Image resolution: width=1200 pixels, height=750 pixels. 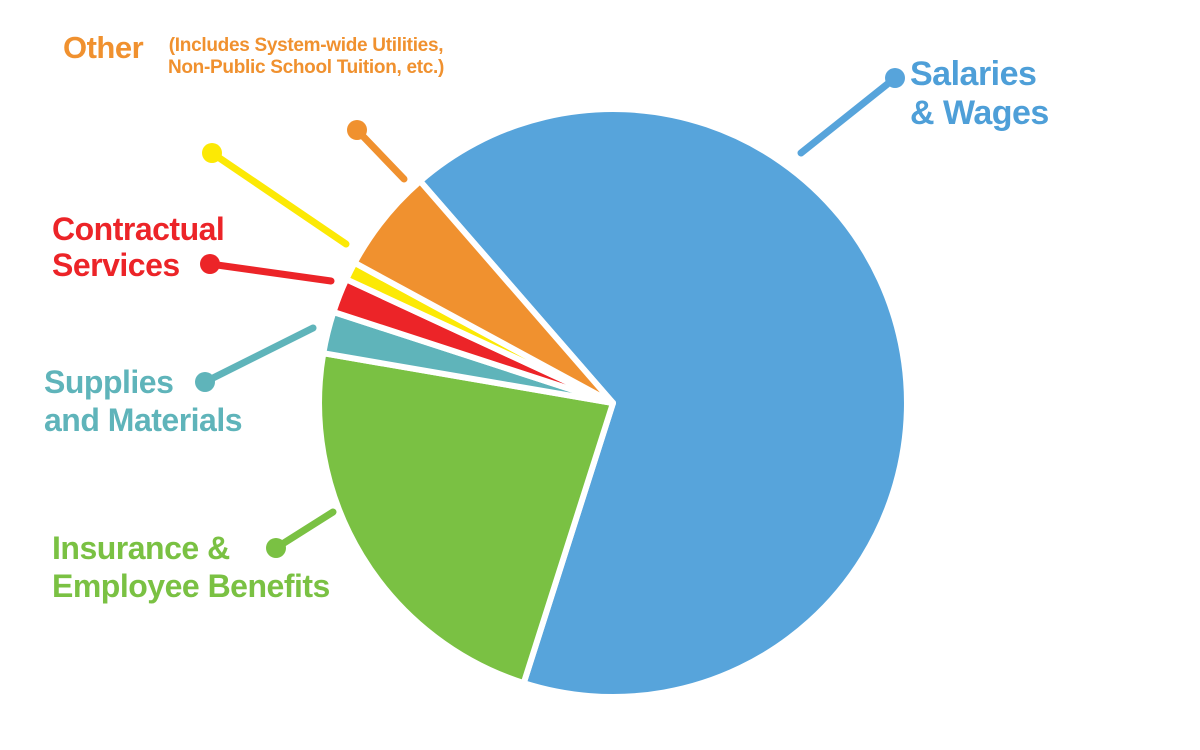 I want to click on other-slice-label: Other, so click(x=103, y=47).